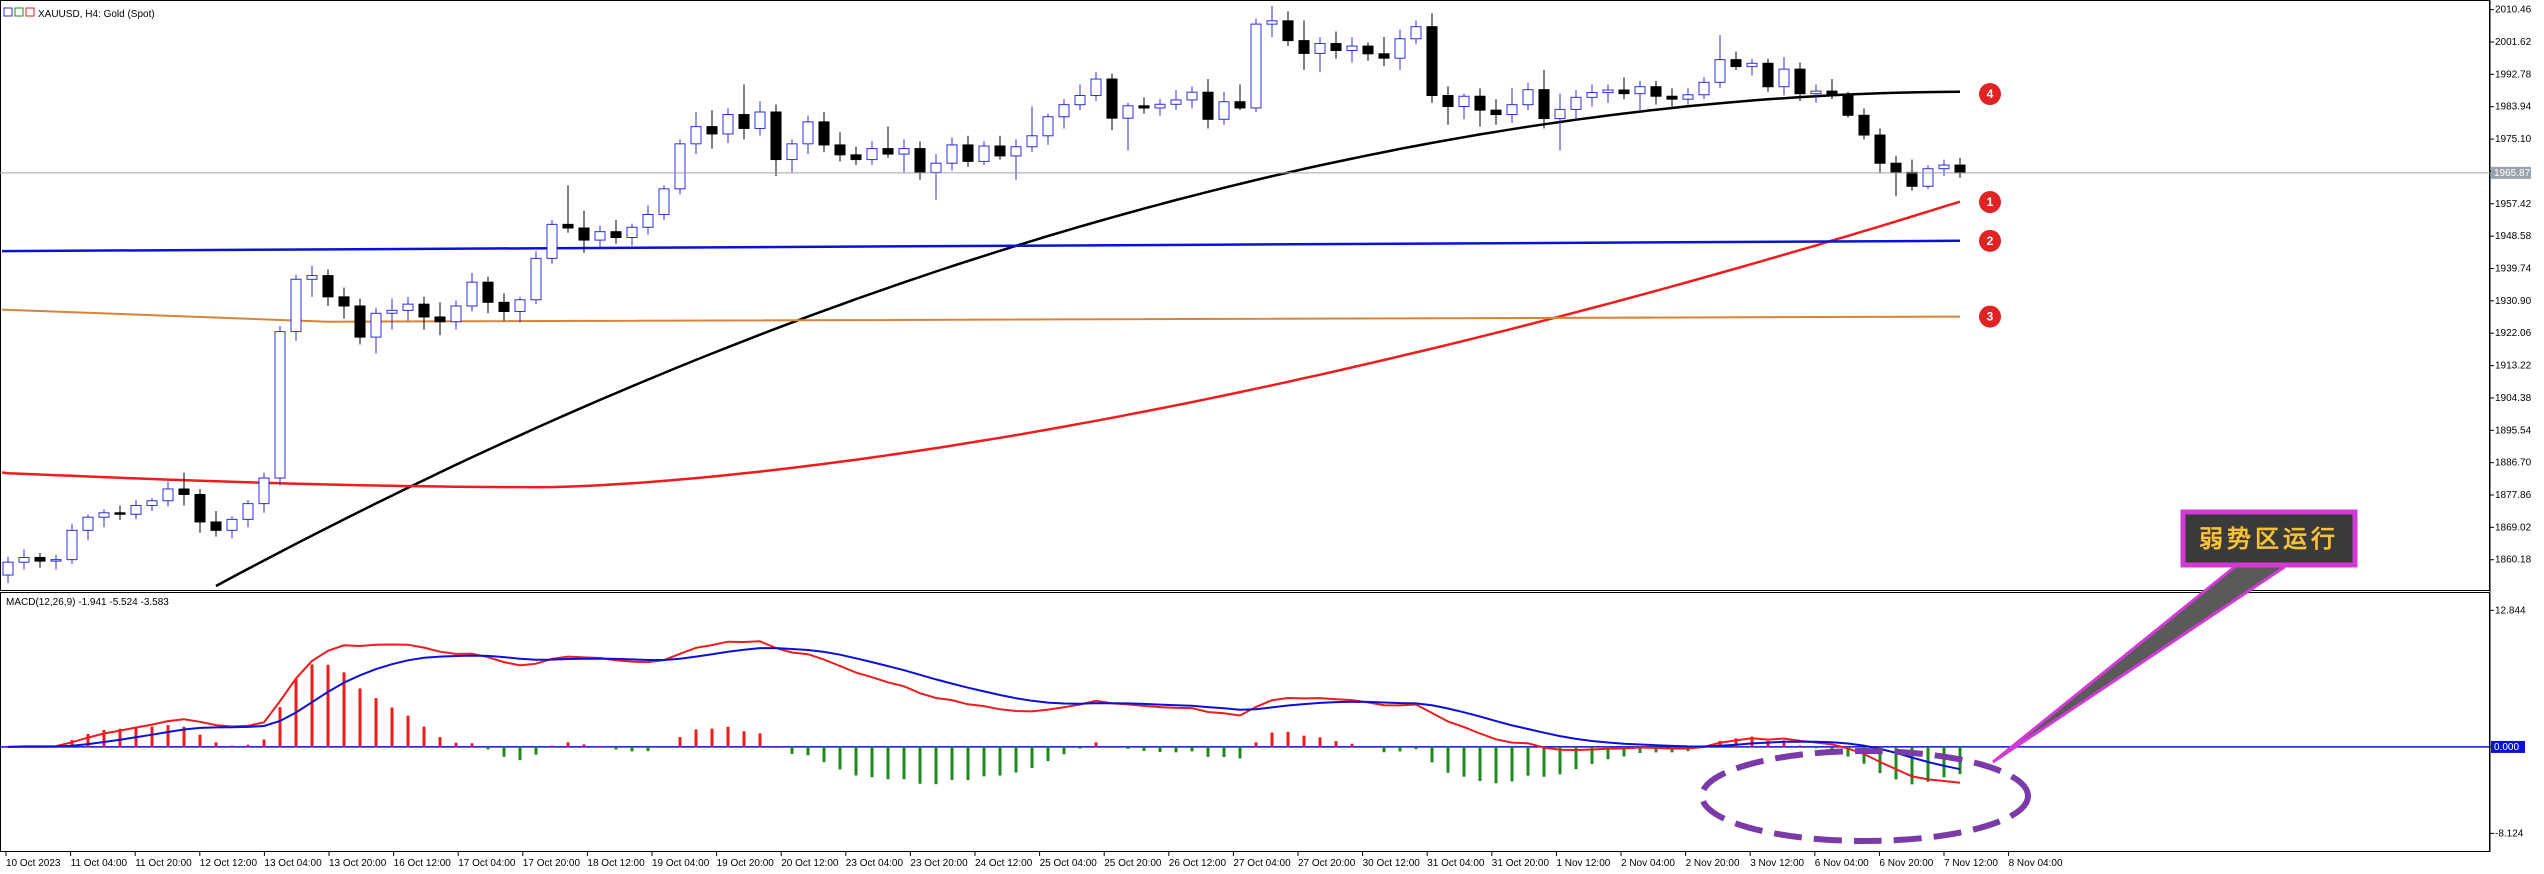  Describe the element at coordinates (981, 246) in the screenshot. I see `ma-blue-line` at that location.